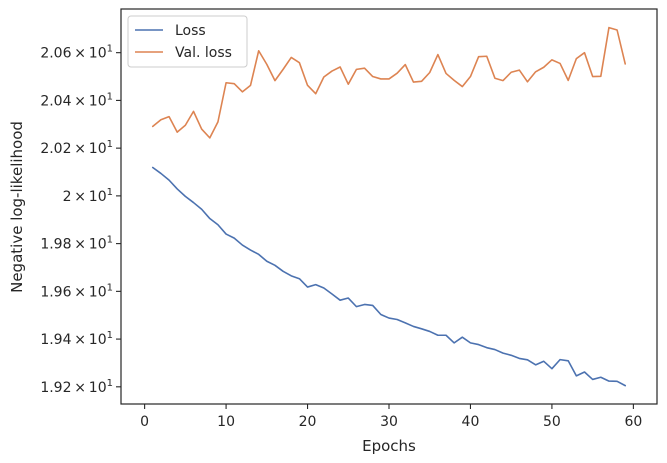  Describe the element at coordinates (144, 422) in the screenshot. I see `x-tick-label: 0` at that location.